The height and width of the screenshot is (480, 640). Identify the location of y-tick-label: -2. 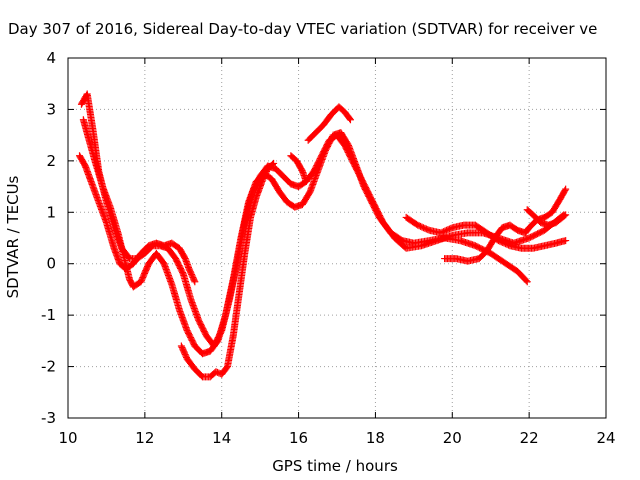
(48, 367).